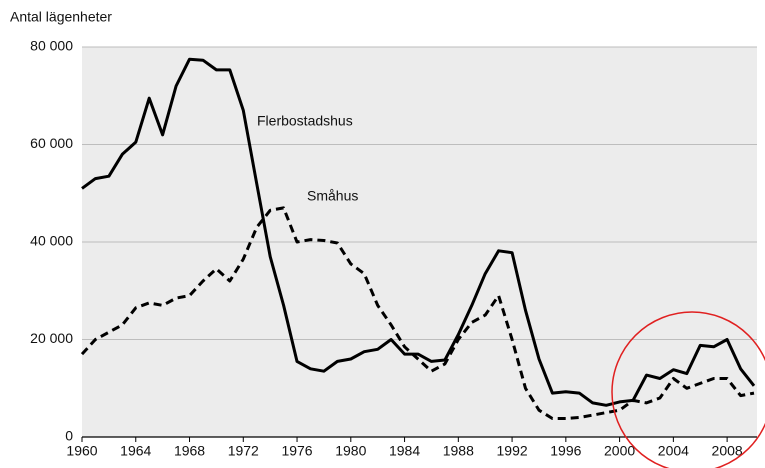 Image resolution: width=765 pixels, height=468 pixels. What do you see at coordinates (51, 241) in the screenshot?
I see `y-tick-label: 40 000` at bounding box center [51, 241].